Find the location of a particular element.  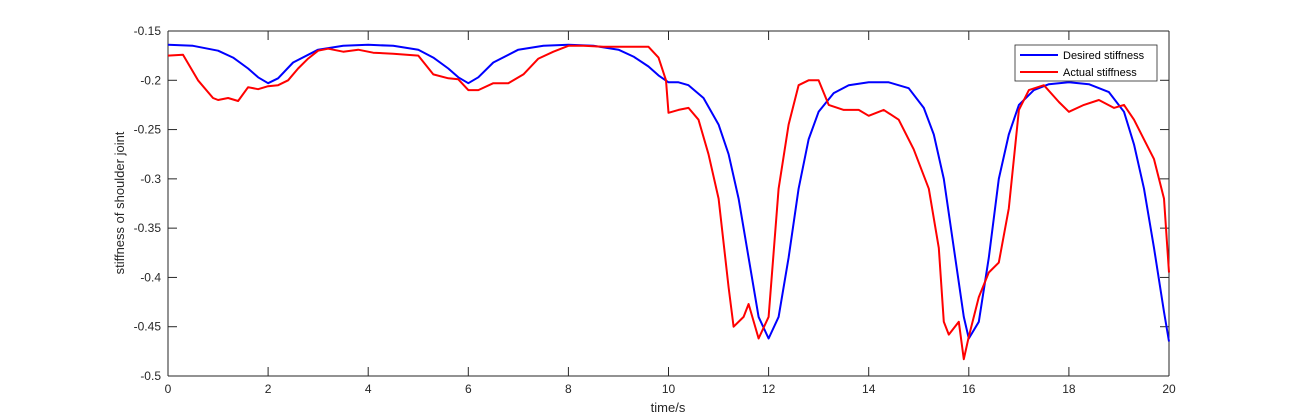

legend-label-actual: Actual stiffness is located at coordinates (1100, 73).